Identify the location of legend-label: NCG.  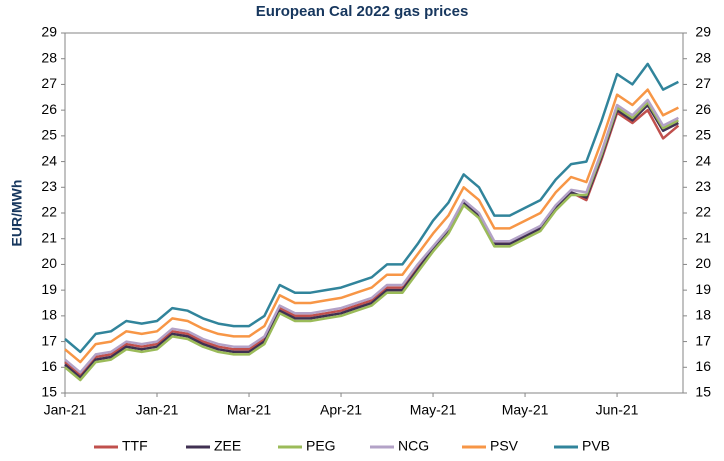
(413, 446).